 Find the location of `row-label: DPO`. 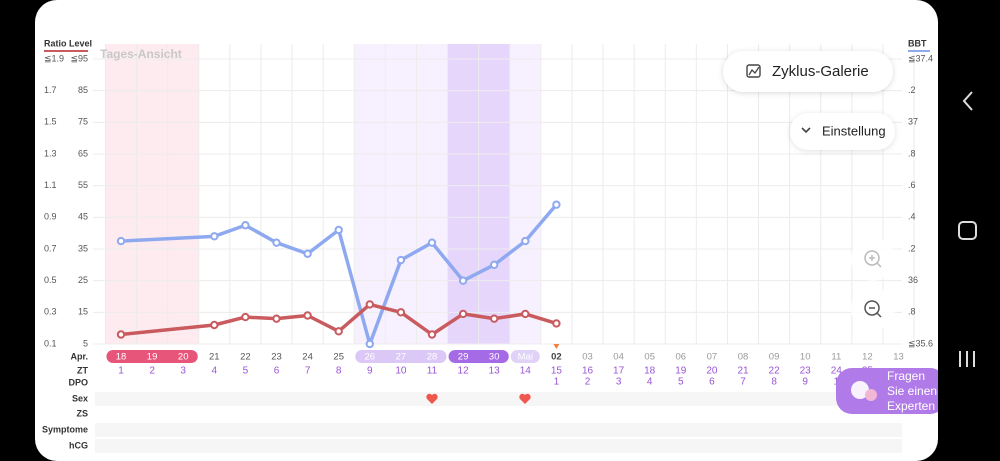

row-label: DPO is located at coordinates (78, 382).